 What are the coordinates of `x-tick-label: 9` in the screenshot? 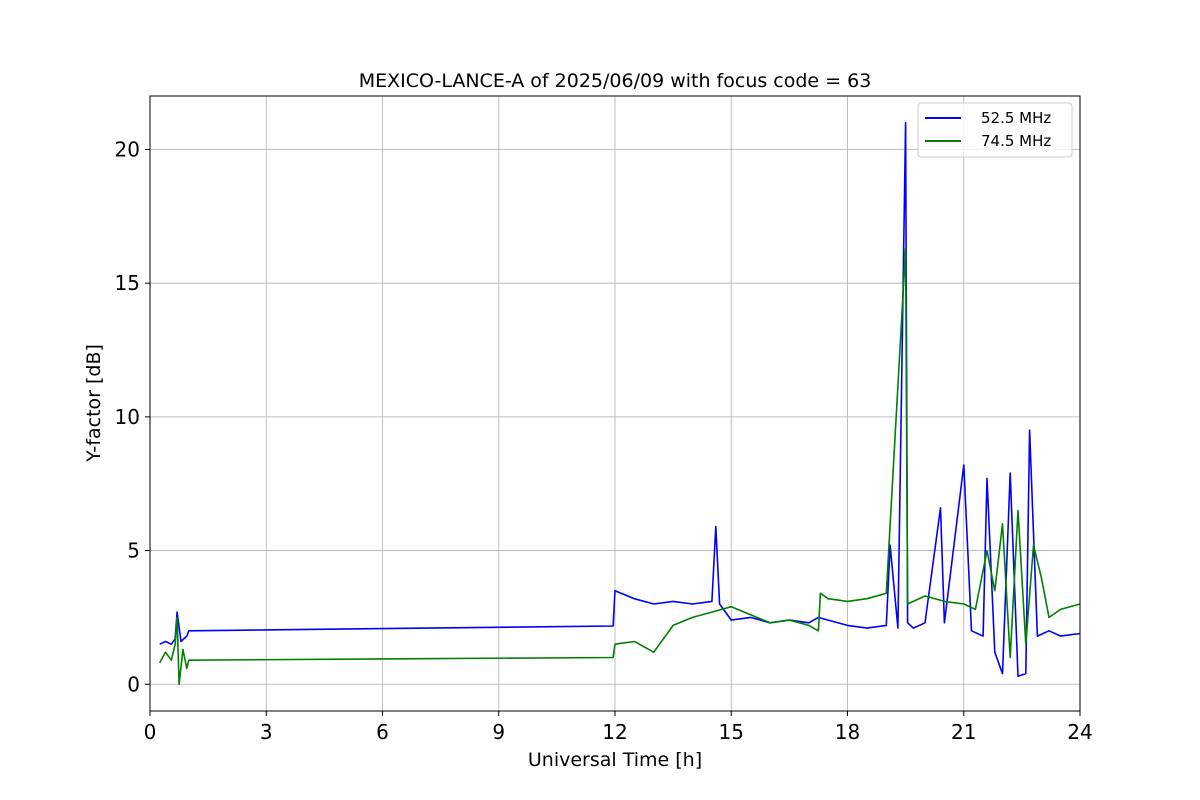 It's located at (498, 732).